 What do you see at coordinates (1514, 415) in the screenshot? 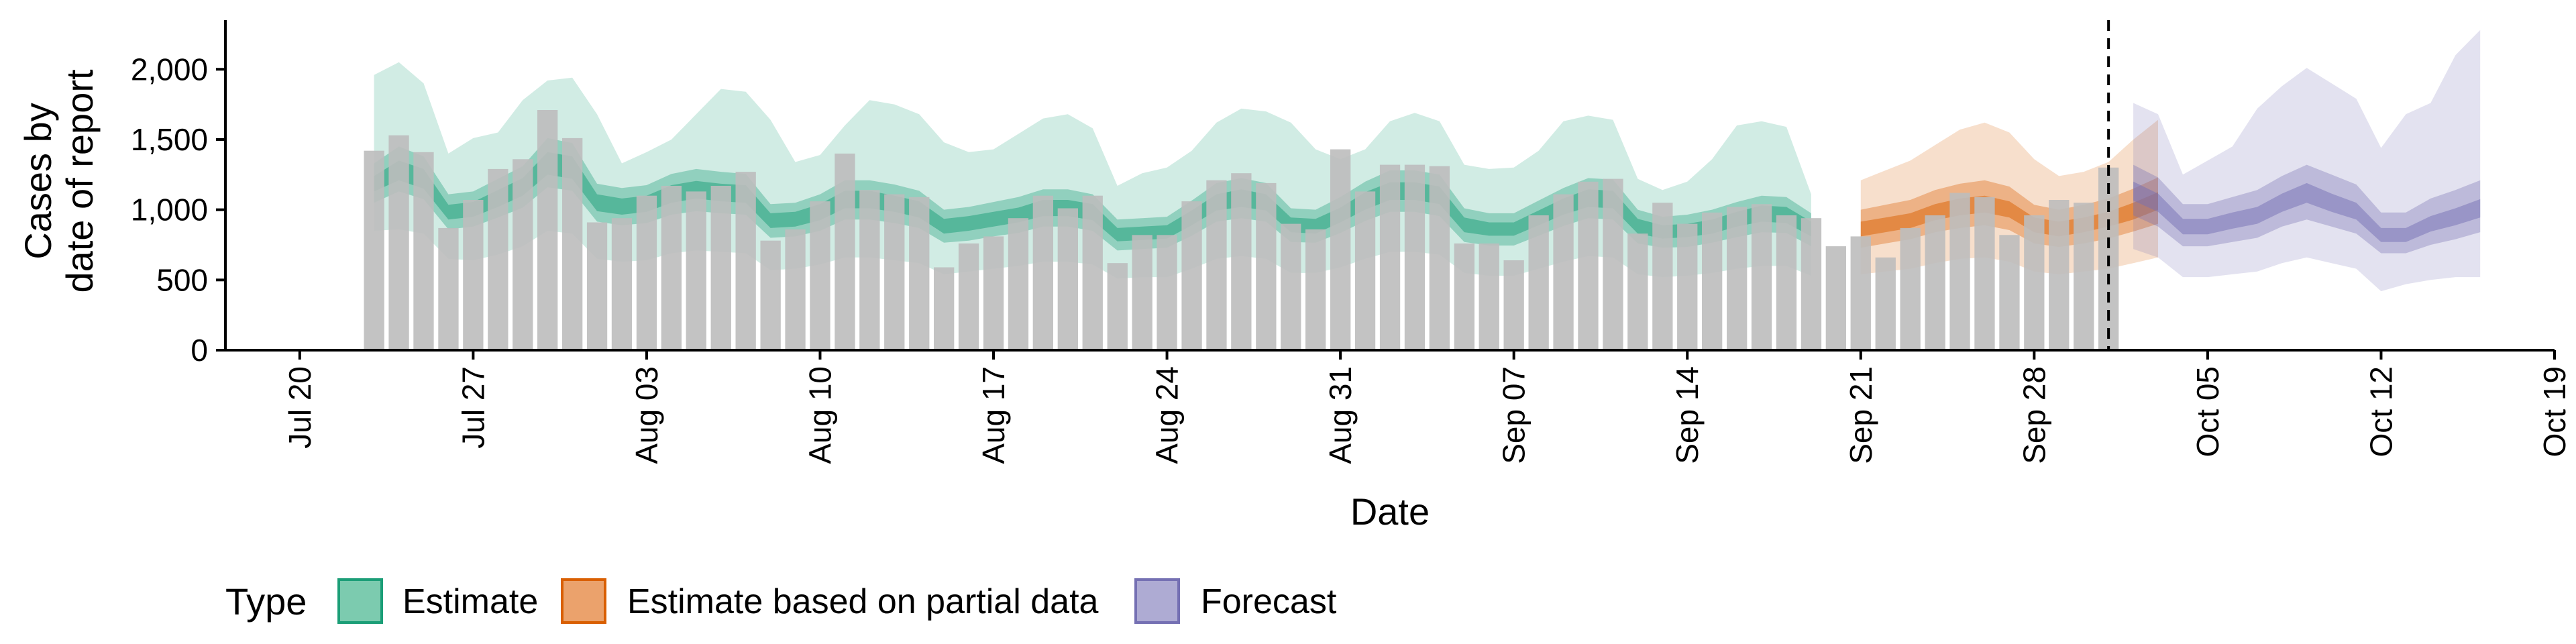
I see `x-tick-label: Sep 07` at bounding box center [1514, 415].